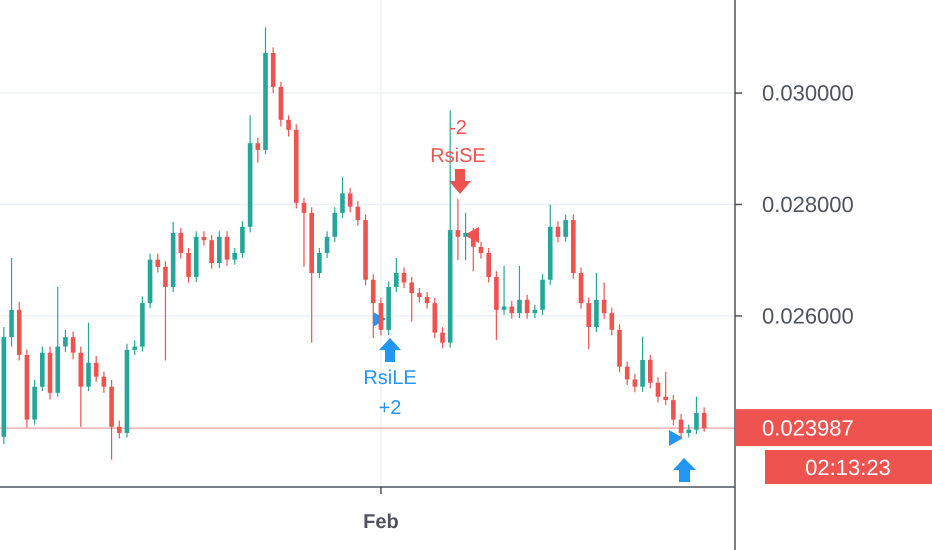  What do you see at coordinates (390, 408) in the screenshot?
I see `annotation: +2` at bounding box center [390, 408].